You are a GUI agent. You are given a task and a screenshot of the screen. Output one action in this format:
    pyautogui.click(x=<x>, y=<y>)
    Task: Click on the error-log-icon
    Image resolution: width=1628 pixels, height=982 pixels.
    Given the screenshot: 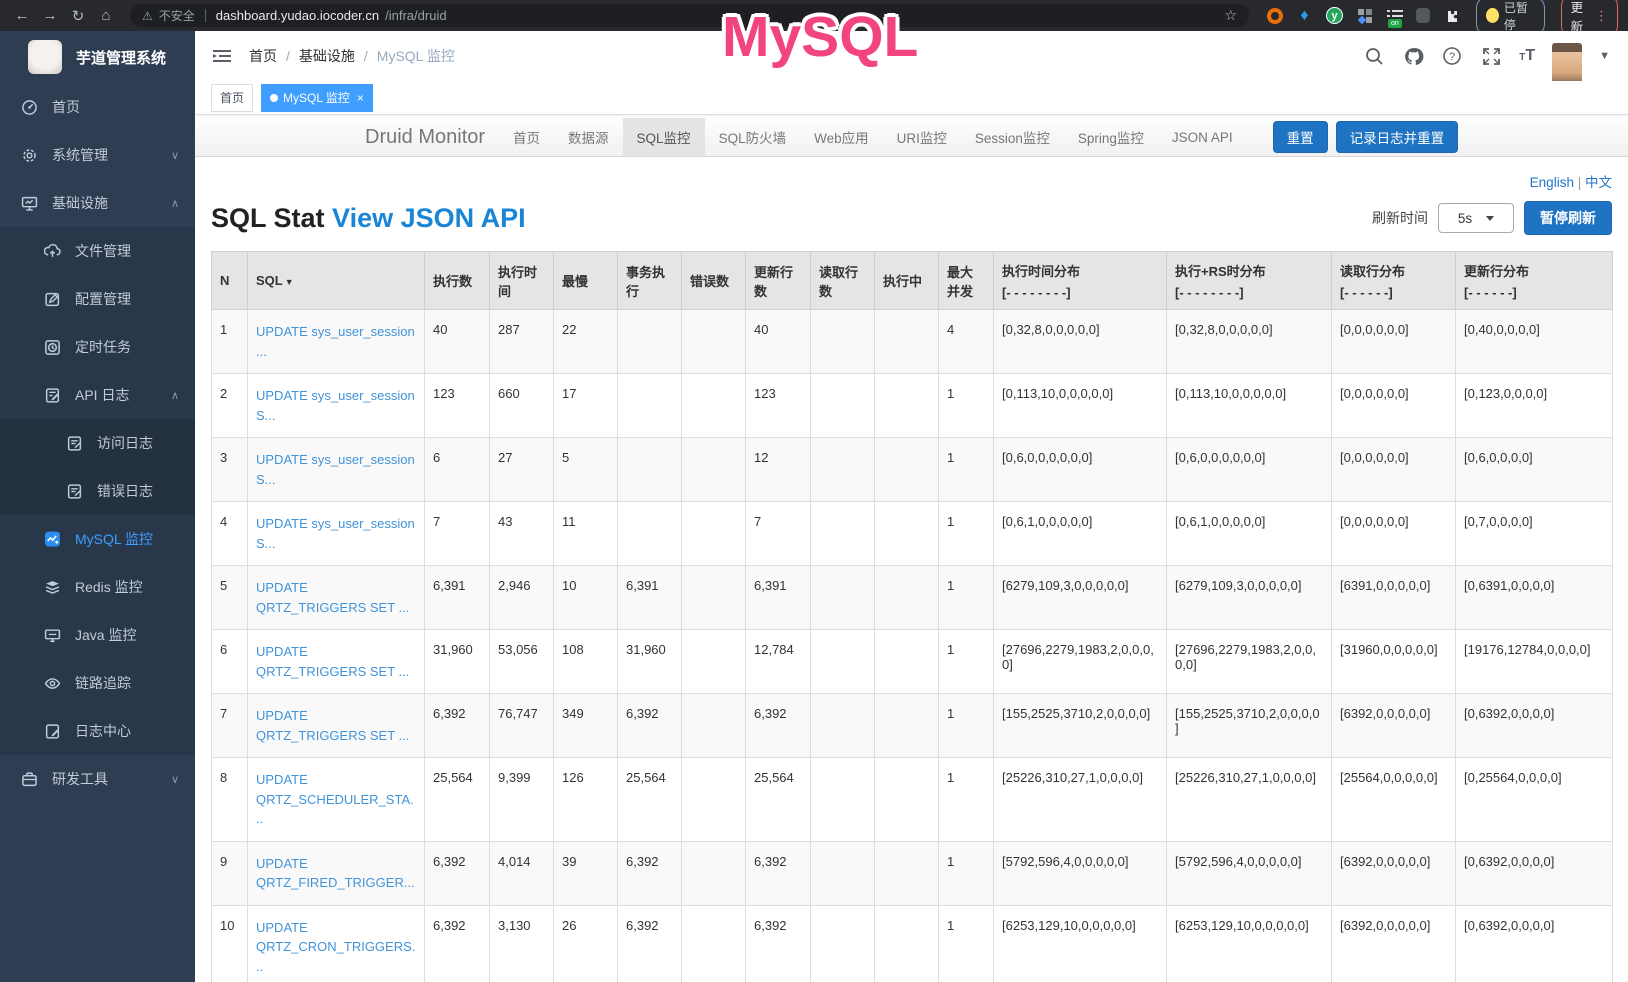 What is the action you would take?
    pyautogui.click(x=74, y=491)
    